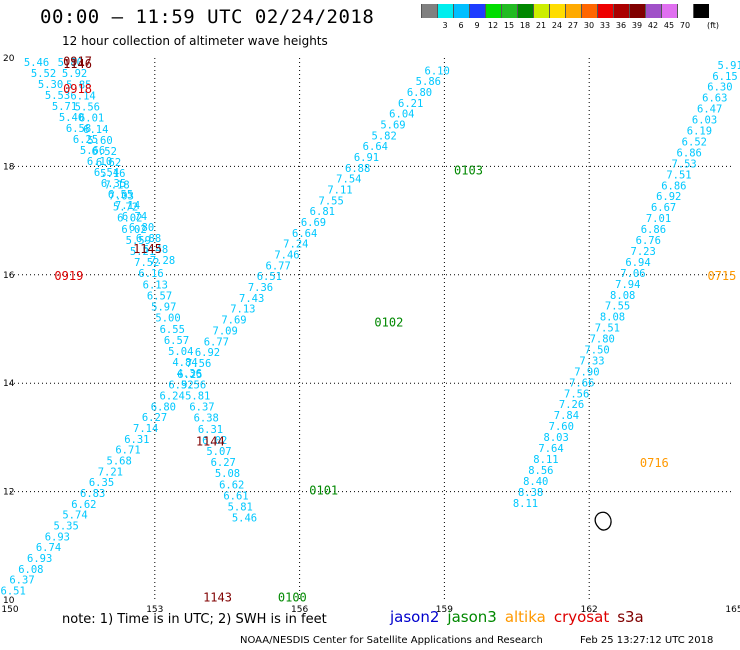  What do you see at coordinates (589, 25) in the screenshot?
I see `color-scale-label: 30` at bounding box center [589, 25].